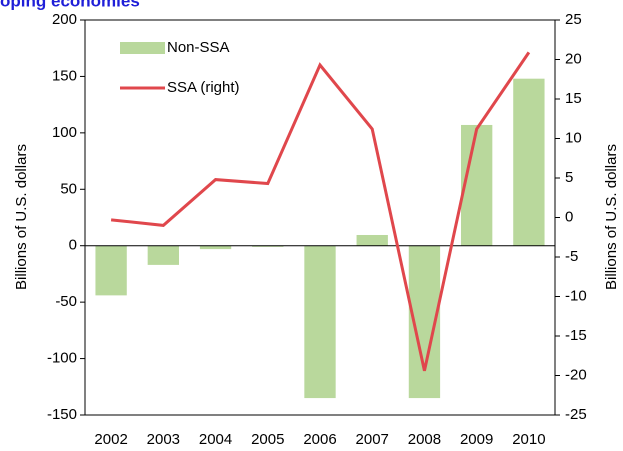 The image size is (623, 451). I want to click on y-tick-label: 100, so click(64, 132).